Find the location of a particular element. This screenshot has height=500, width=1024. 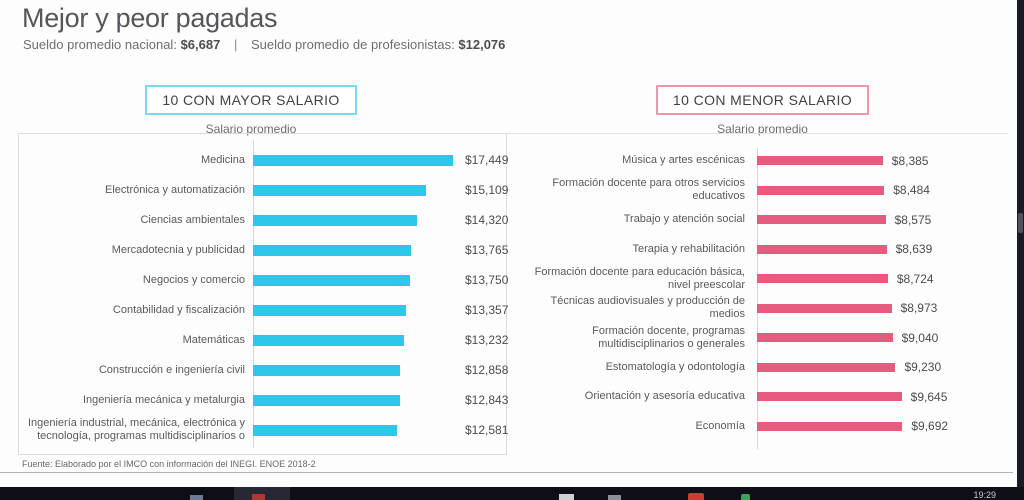

chart-row: Trabajo y atención social $8,575 is located at coordinates (775, 220).